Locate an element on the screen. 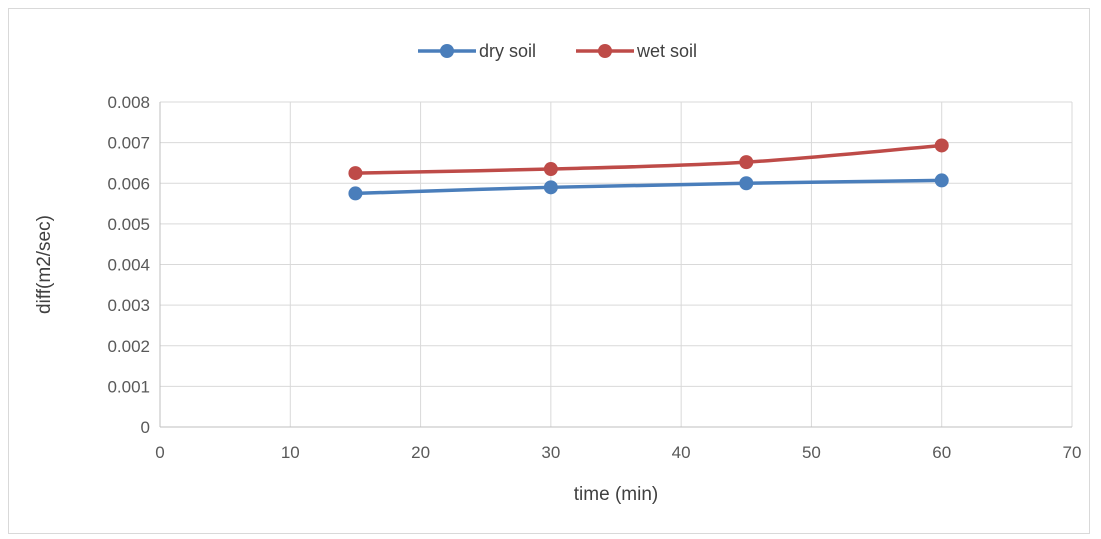  legend: dry soil wet soil is located at coordinates (557, 51).